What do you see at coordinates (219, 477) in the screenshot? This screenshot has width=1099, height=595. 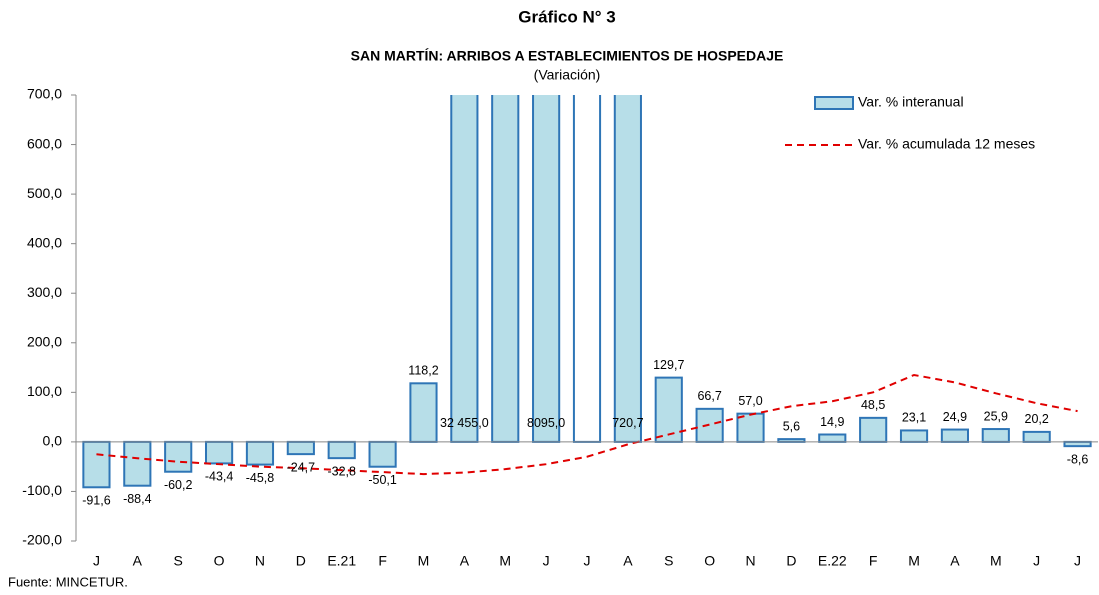 I see `value-label: -43,4` at bounding box center [219, 477].